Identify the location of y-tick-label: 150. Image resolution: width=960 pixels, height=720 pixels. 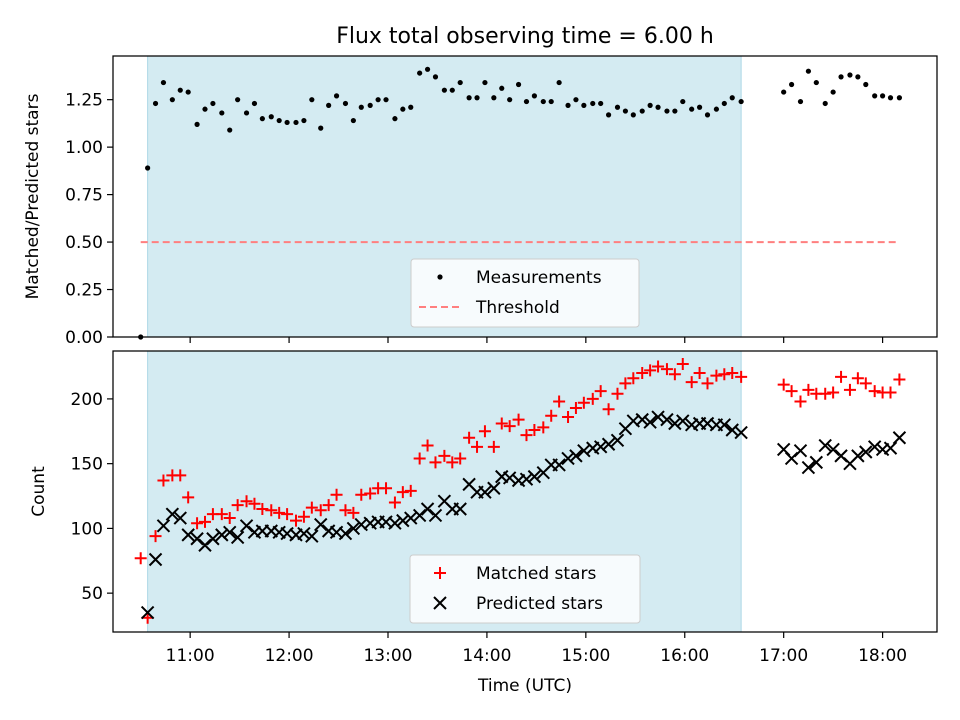
(87, 465).